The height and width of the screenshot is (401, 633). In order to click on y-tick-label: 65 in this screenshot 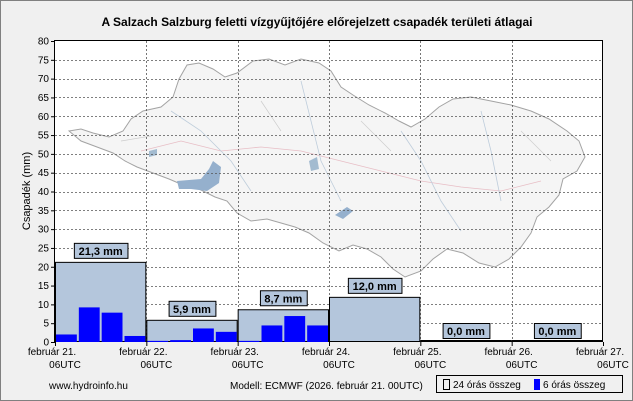, I will do `click(44, 98)`.